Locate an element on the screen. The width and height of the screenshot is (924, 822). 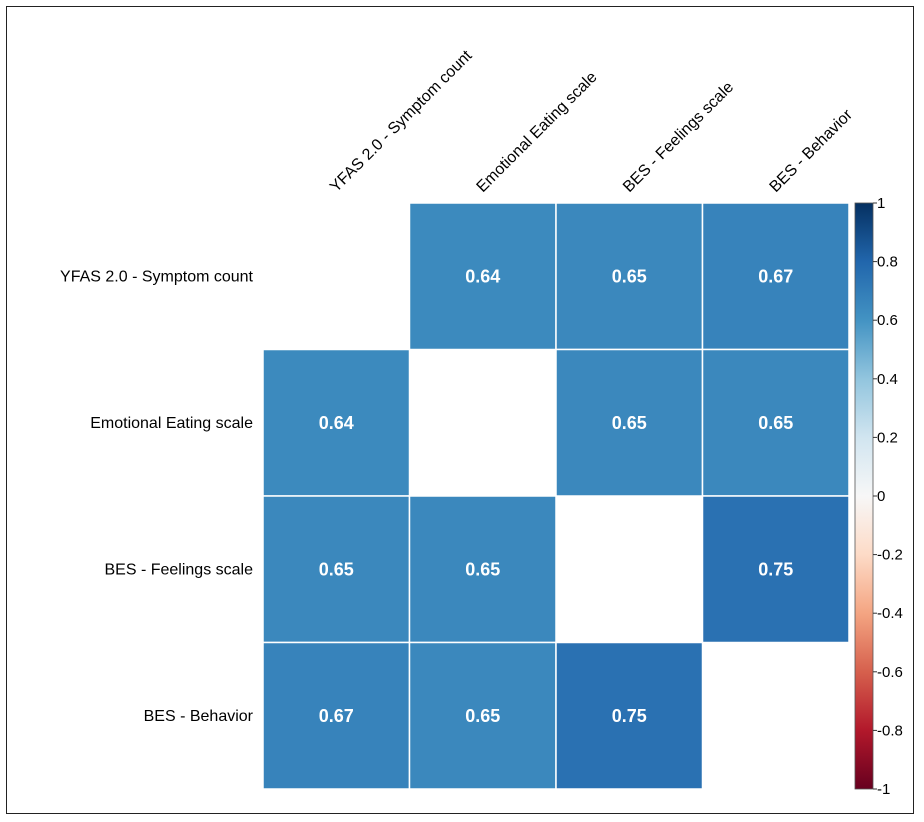
cell-value-1-3: 0.65 is located at coordinates (775, 423).